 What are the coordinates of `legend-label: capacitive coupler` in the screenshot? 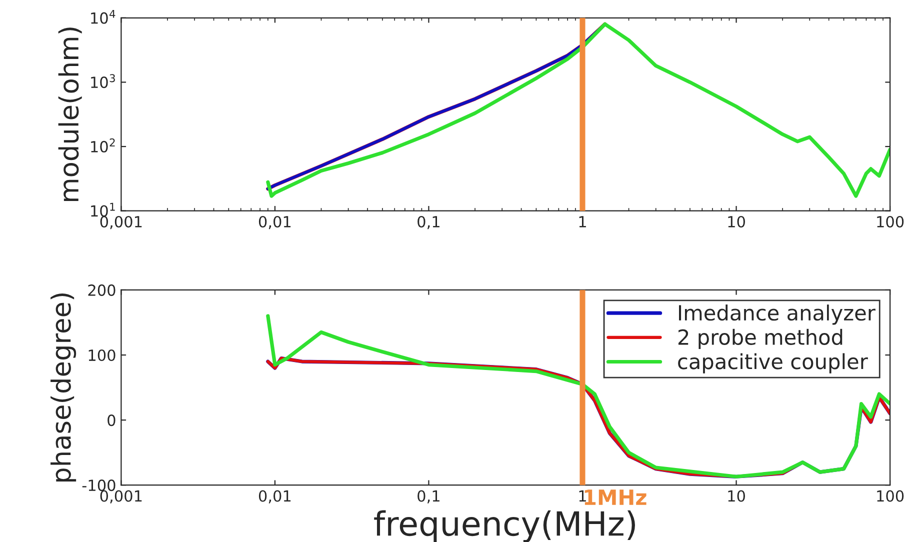 It's located at (773, 363).